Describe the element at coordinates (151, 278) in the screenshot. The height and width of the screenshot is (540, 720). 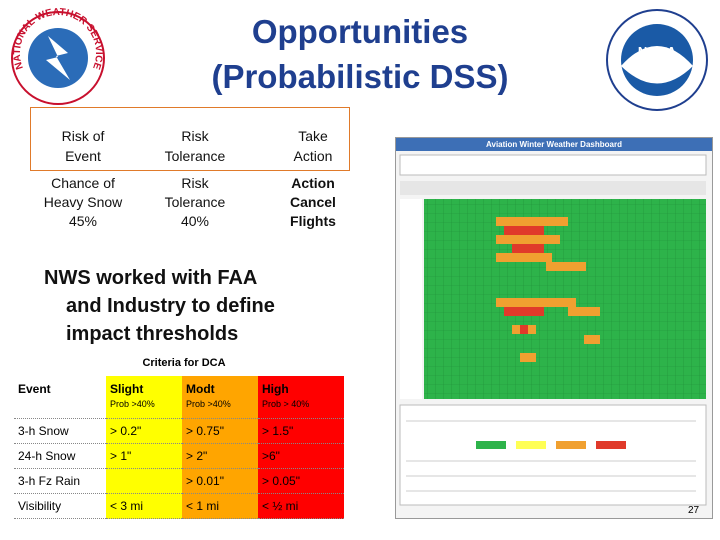
I see `bullet-line: NWS worked with FAA` at that location.